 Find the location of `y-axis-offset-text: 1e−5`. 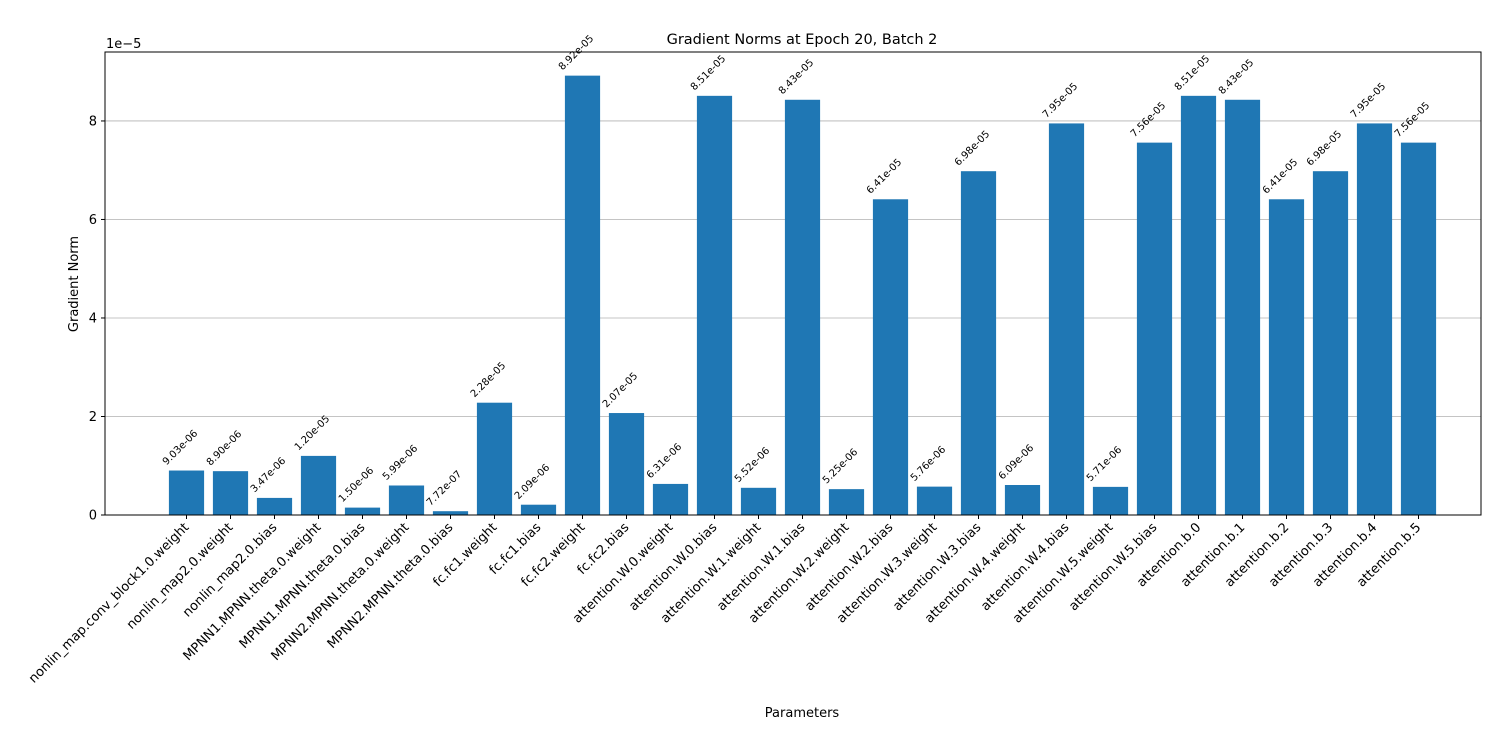

y-axis-offset-text: 1e−5 is located at coordinates (123, 44).